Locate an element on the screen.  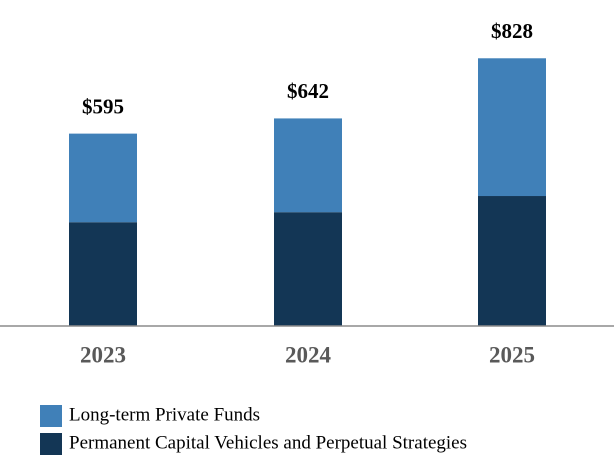
x-tick-label: 2024 is located at coordinates (308, 354).